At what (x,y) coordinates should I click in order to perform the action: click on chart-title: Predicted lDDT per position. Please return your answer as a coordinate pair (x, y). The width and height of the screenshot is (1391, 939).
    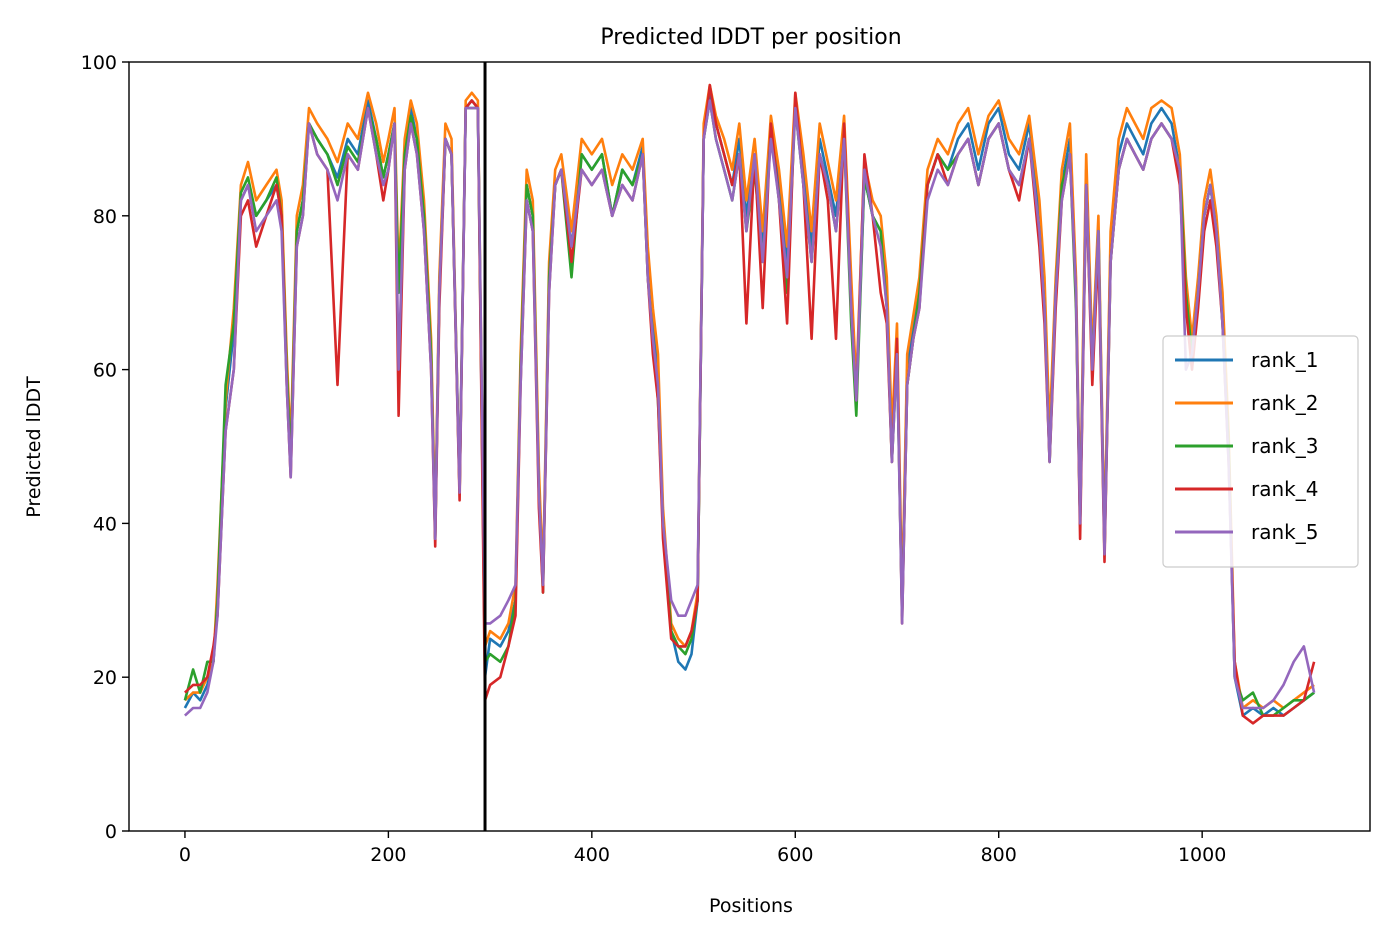
    Looking at the image, I should click on (750, 37).